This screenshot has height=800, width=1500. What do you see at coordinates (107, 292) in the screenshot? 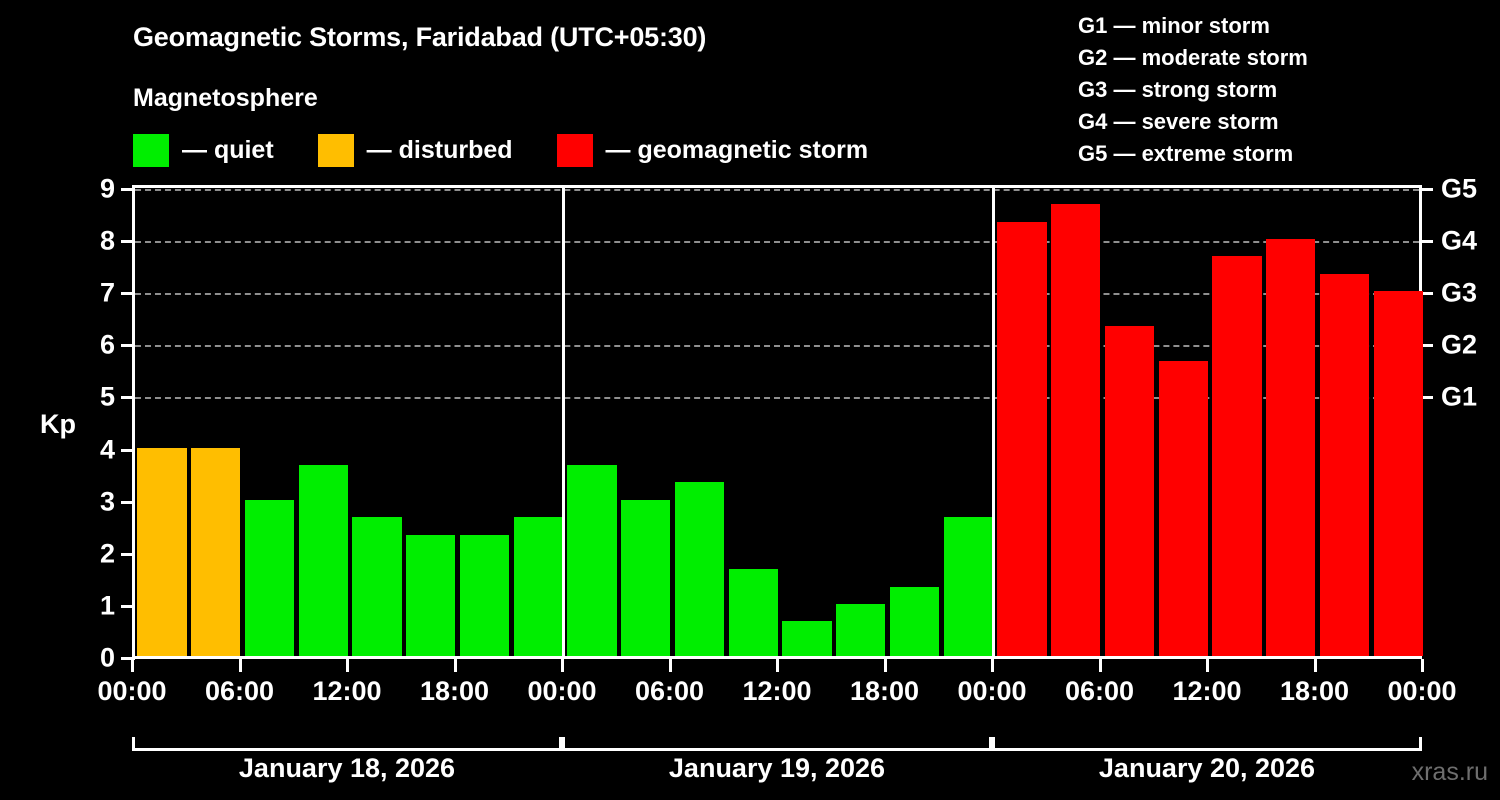
I see `y-tick-label-7: 7` at bounding box center [107, 292].